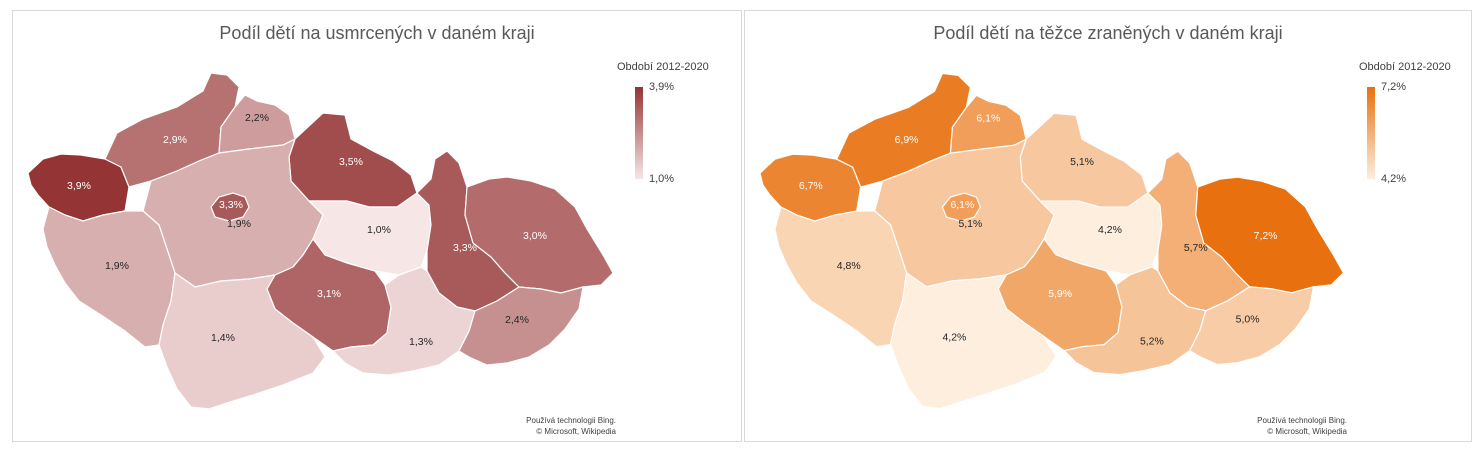  What do you see at coordinates (239, 224) in the screenshot?
I see `region-label-stredocesky: 1,9%` at bounding box center [239, 224].